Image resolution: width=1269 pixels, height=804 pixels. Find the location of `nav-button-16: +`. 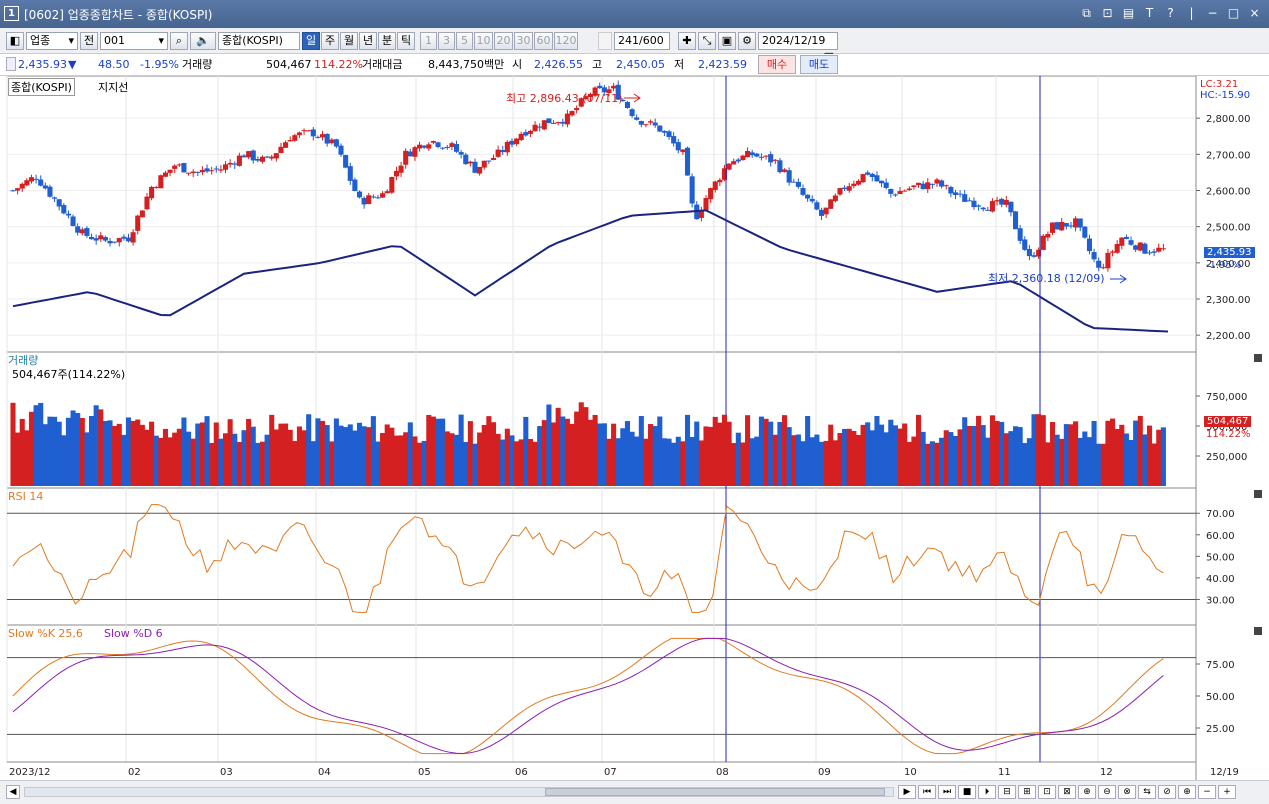

nav-button-16: + is located at coordinates (1227, 792).